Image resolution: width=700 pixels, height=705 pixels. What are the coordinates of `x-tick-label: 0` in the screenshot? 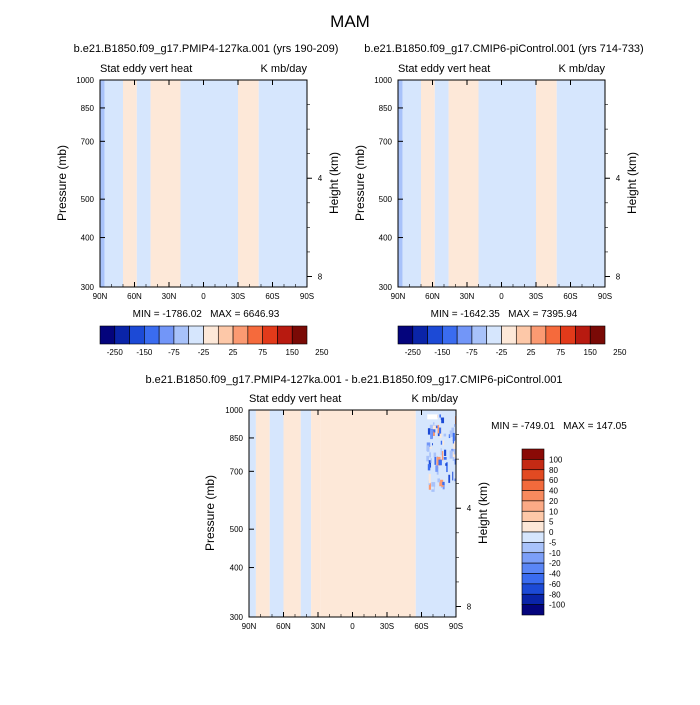 It's located at (352, 626).